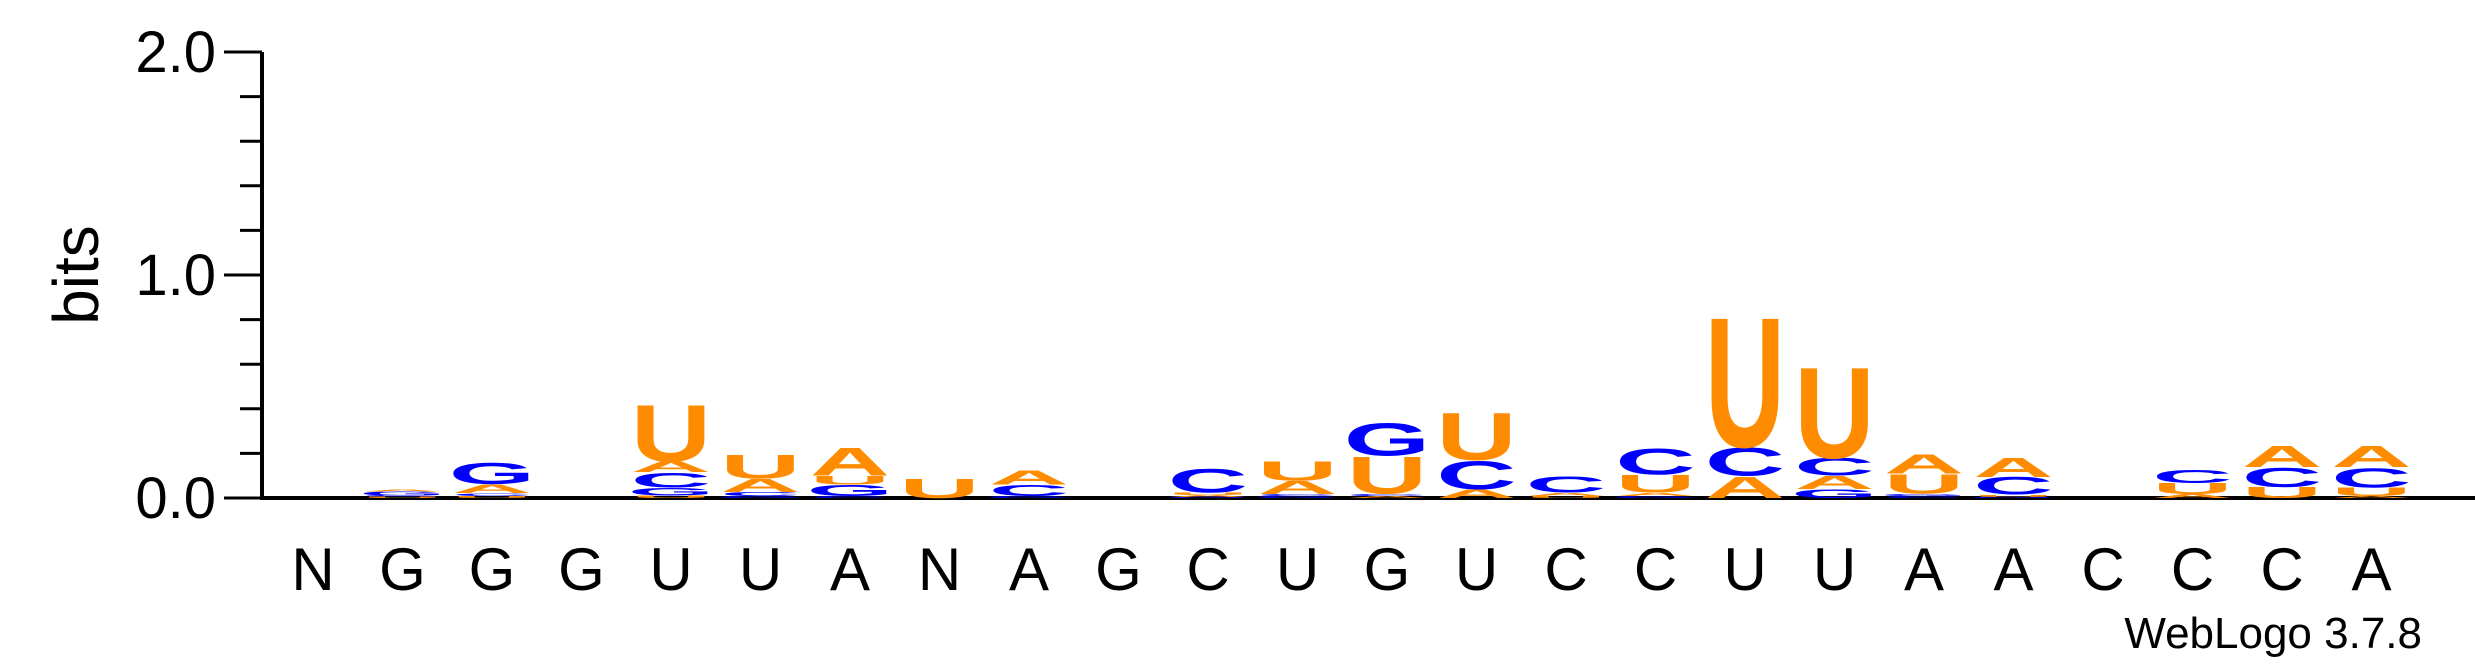 The height and width of the screenshot is (667, 2475). Describe the element at coordinates (2273, 633) in the screenshot. I see `weblogo-credit: WebLogo 3.7.8` at that location.